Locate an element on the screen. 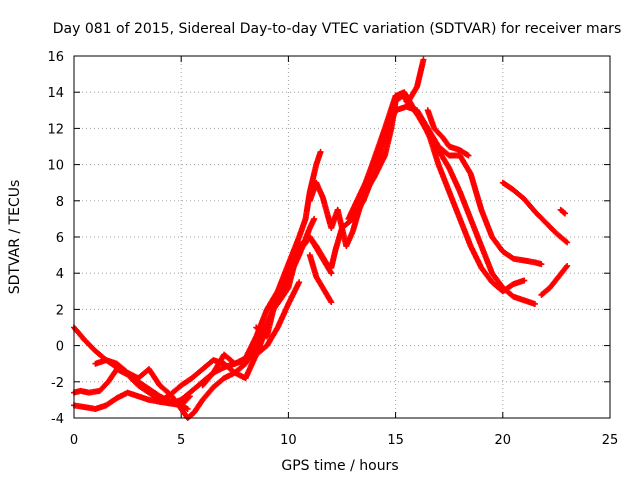 The height and width of the screenshot is (480, 640). y-tick-label: -4 is located at coordinates (57, 419).